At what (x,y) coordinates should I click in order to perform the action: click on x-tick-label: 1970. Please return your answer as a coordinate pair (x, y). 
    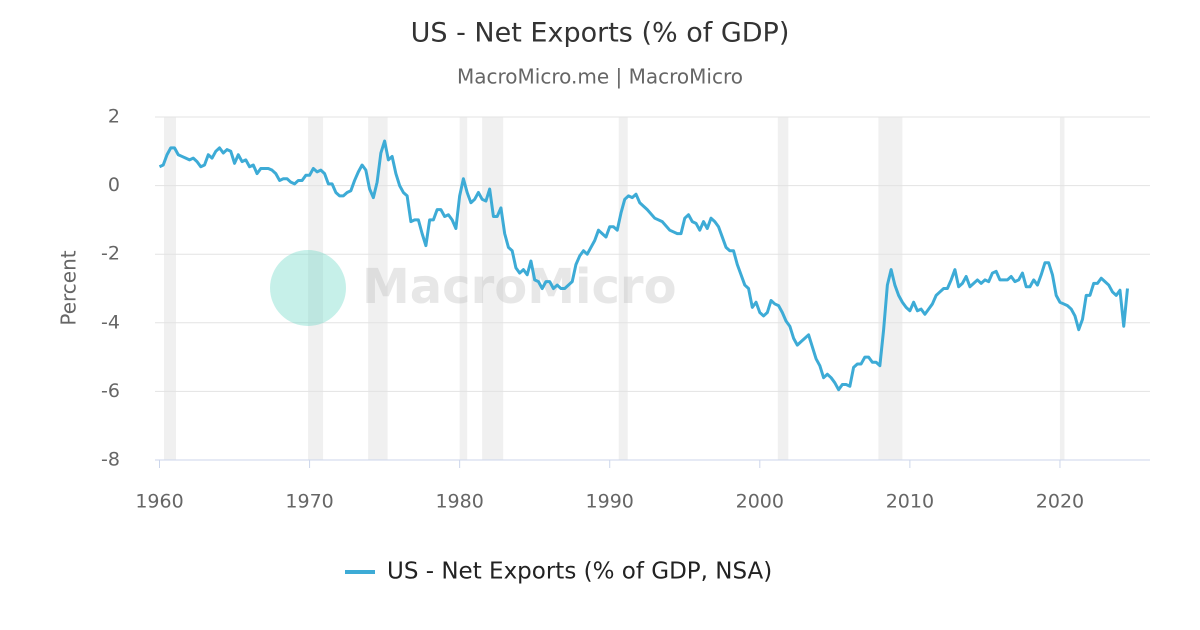
    Looking at the image, I should click on (309, 502).